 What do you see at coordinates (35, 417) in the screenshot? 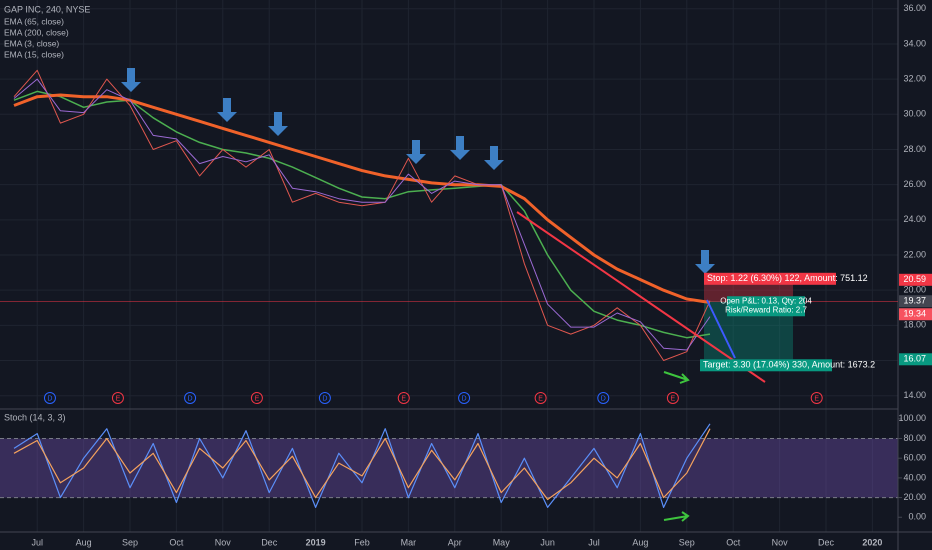
I see `stoch-title: Stoch (14, 3, 3)` at bounding box center [35, 417].